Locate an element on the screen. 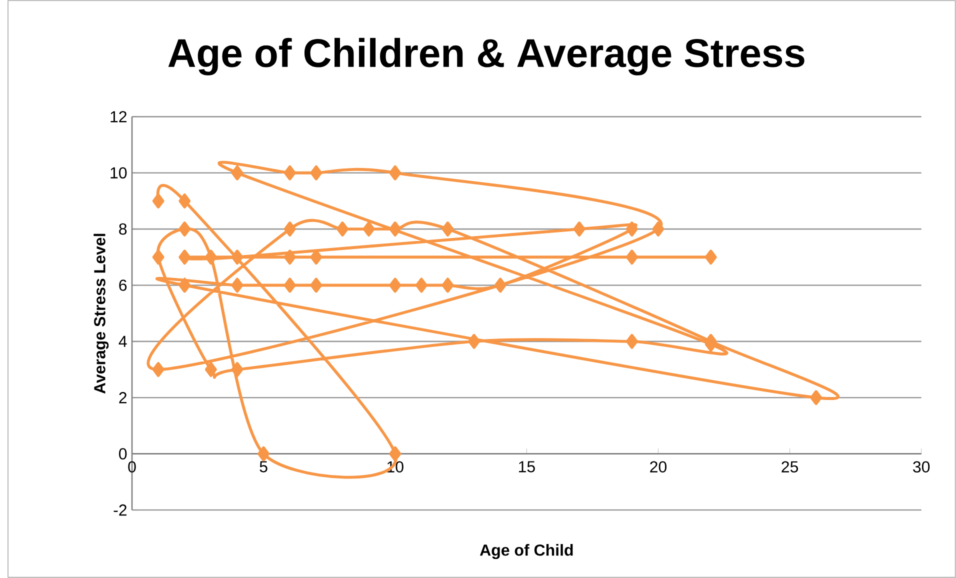 The width and height of the screenshot is (956, 578). x-tick-label: 20 is located at coordinates (658, 467).